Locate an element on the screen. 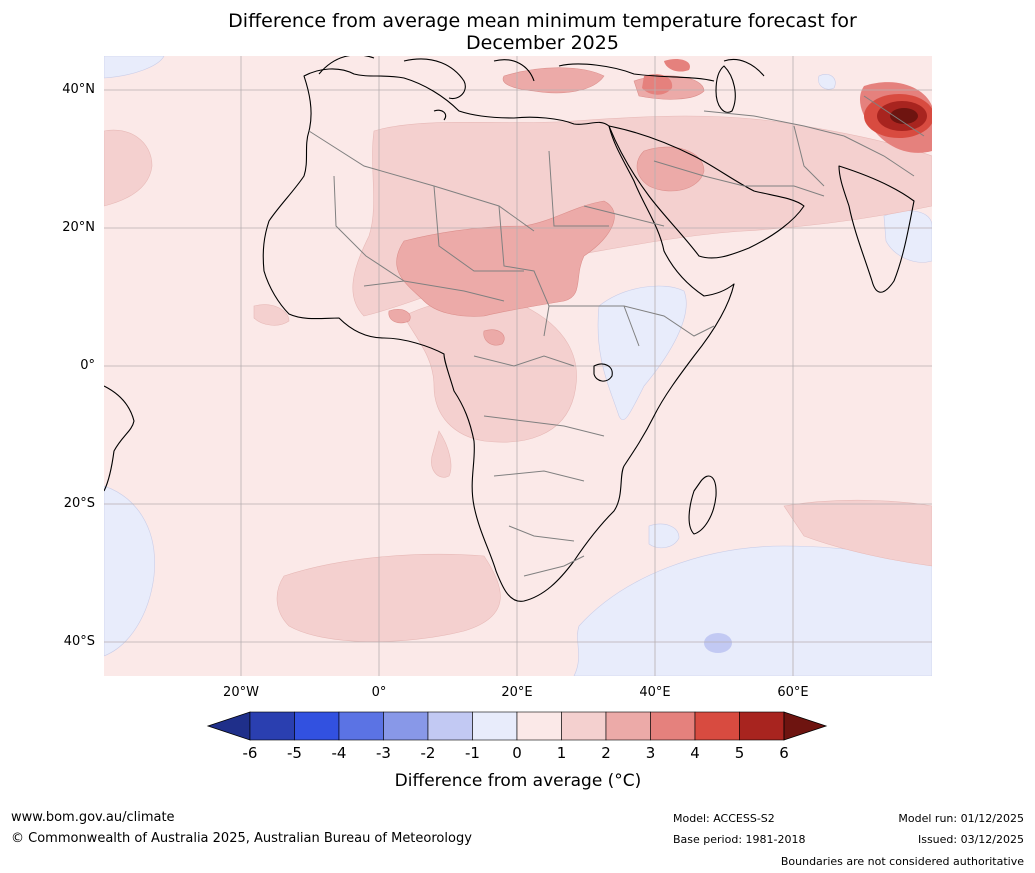 The height and width of the screenshot is (873, 1035). colorbar: -6 -5 -4 -3 -2 -1 0 1 2 3 4 5 6 is located at coordinates (517, 736).